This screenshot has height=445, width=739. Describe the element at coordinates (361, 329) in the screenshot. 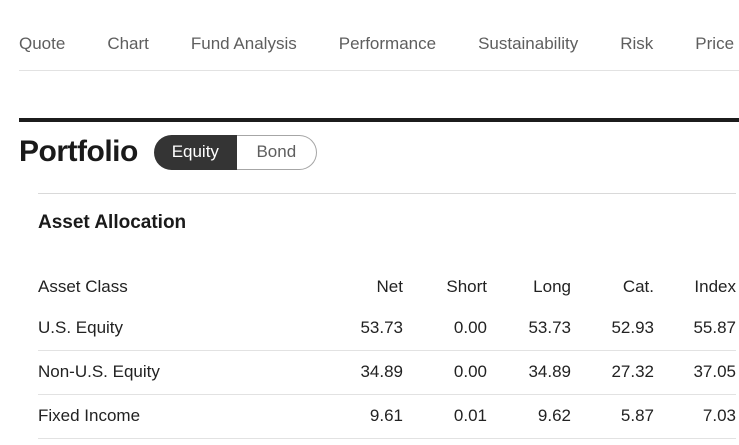

I see `net-cell: 53.73` at that location.